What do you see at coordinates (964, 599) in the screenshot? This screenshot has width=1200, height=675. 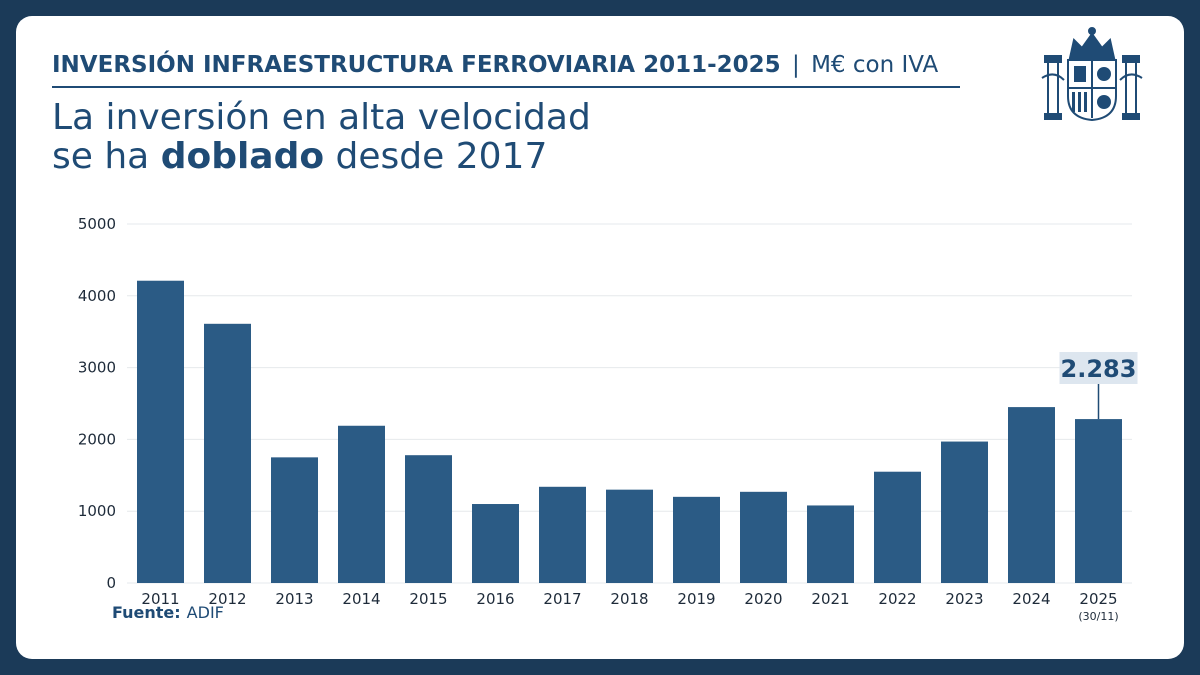 I see `x-tick-label-2023: 2023` at bounding box center [964, 599].